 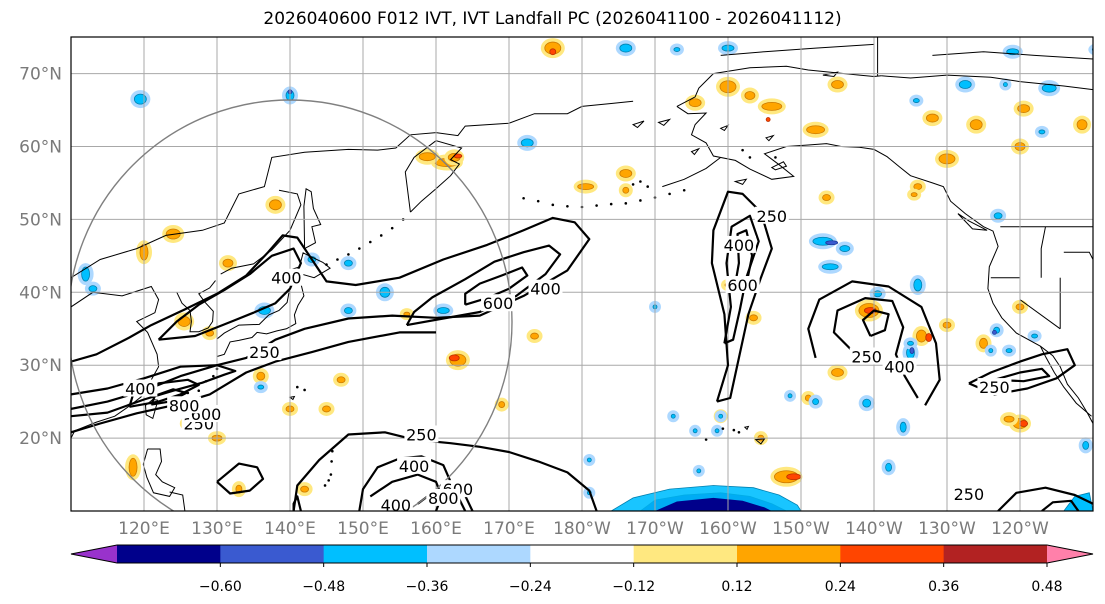 I want to click on lon-label: 180°W, so click(x=582, y=529).